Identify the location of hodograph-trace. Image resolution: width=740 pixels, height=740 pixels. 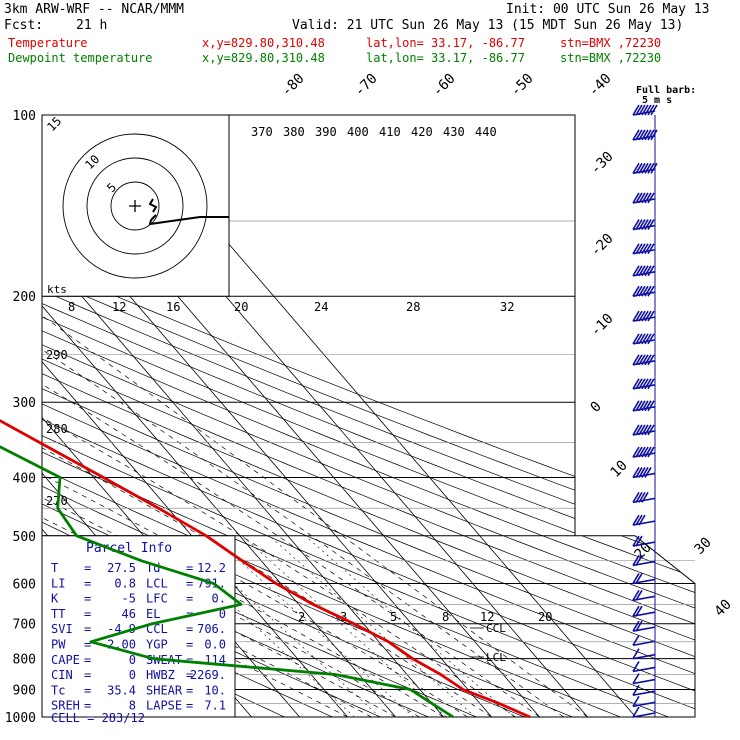
(188, 212).